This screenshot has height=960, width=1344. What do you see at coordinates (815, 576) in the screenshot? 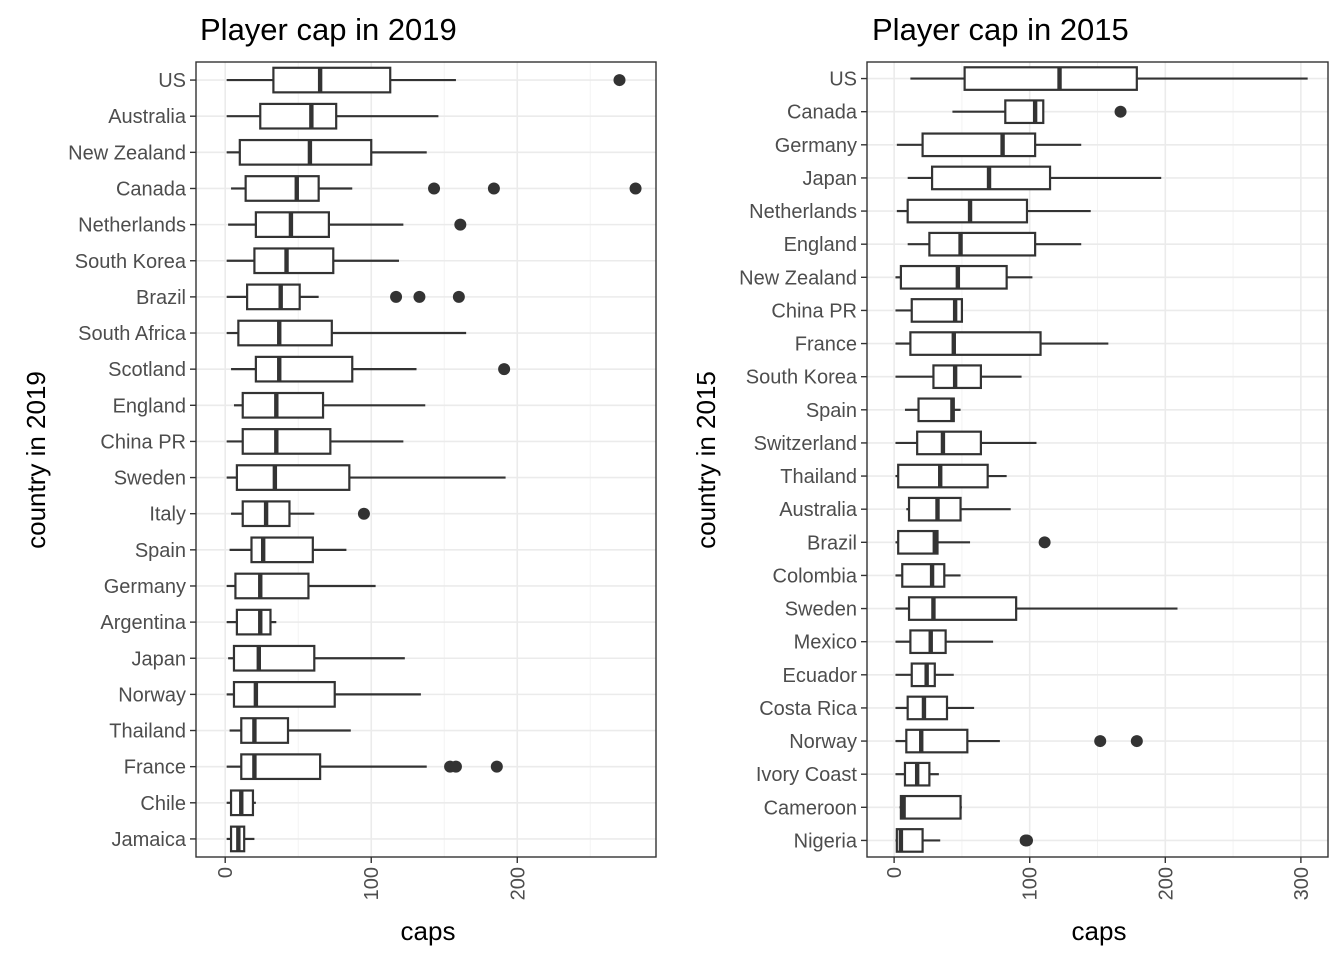
I see `y-tick-label-colombia-2015: Colombia` at bounding box center [815, 576].